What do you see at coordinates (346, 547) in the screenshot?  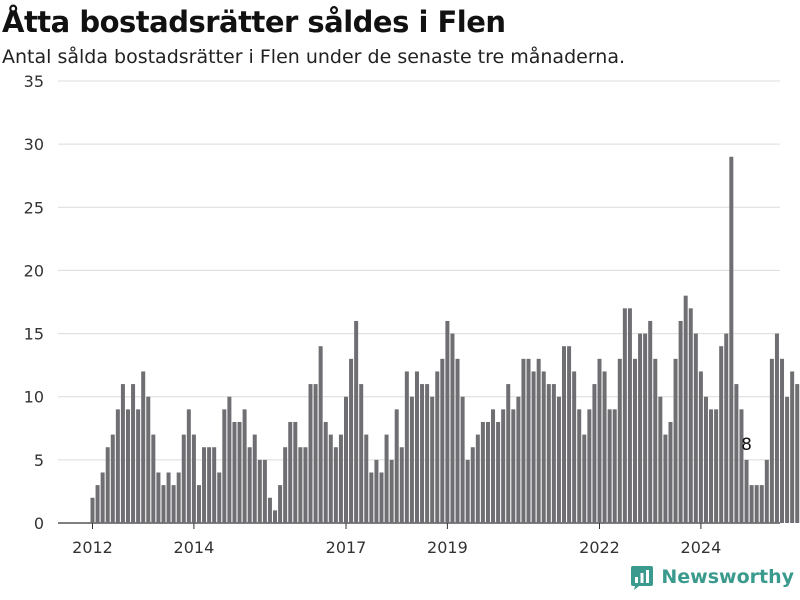 I see `x-tick-label: 2017` at bounding box center [346, 547].